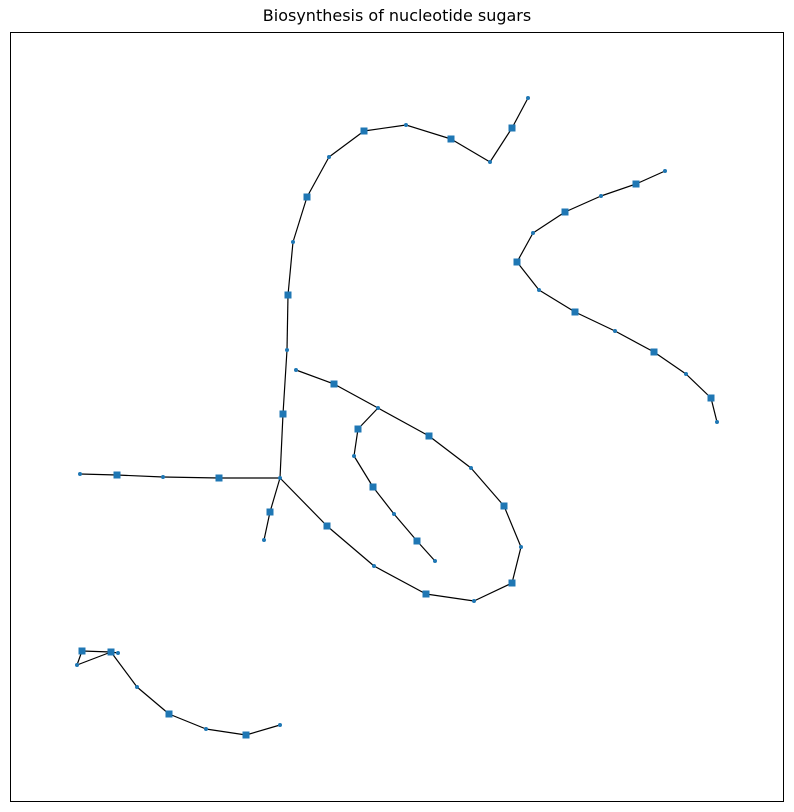 This screenshot has width=794, height=812. Describe the element at coordinates (575, 312) in the screenshot. I see `reaction-node-r8` at that location.